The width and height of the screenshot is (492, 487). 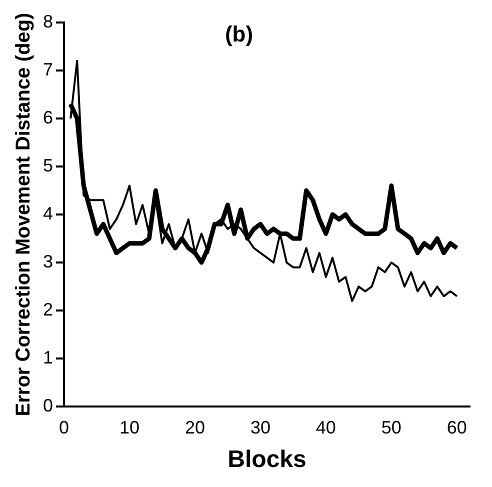 I want to click on y-tick-label: 4, so click(x=48, y=213).